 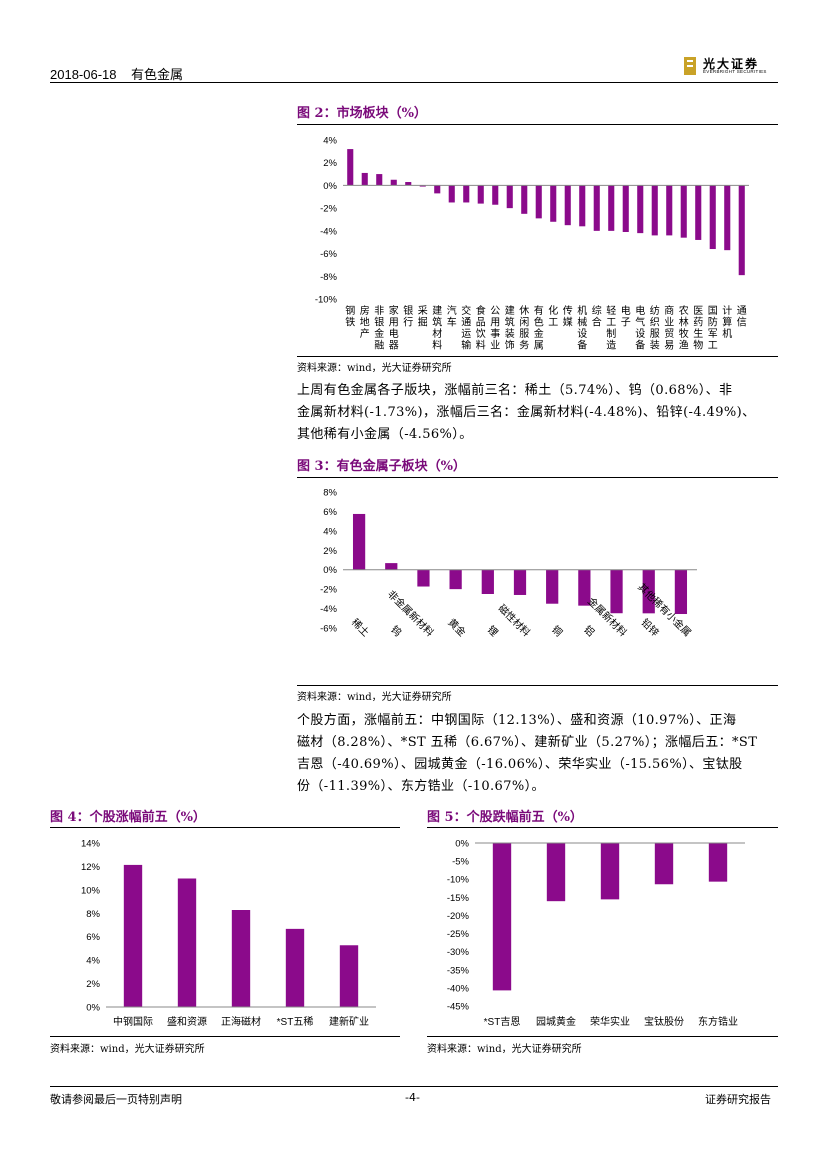 What do you see at coordinates (421, 786) in the screenshot?
I see `para2-line: 份（-11.39%）、东方锆业（-10.67%）。` at bounding box center [421, 786].